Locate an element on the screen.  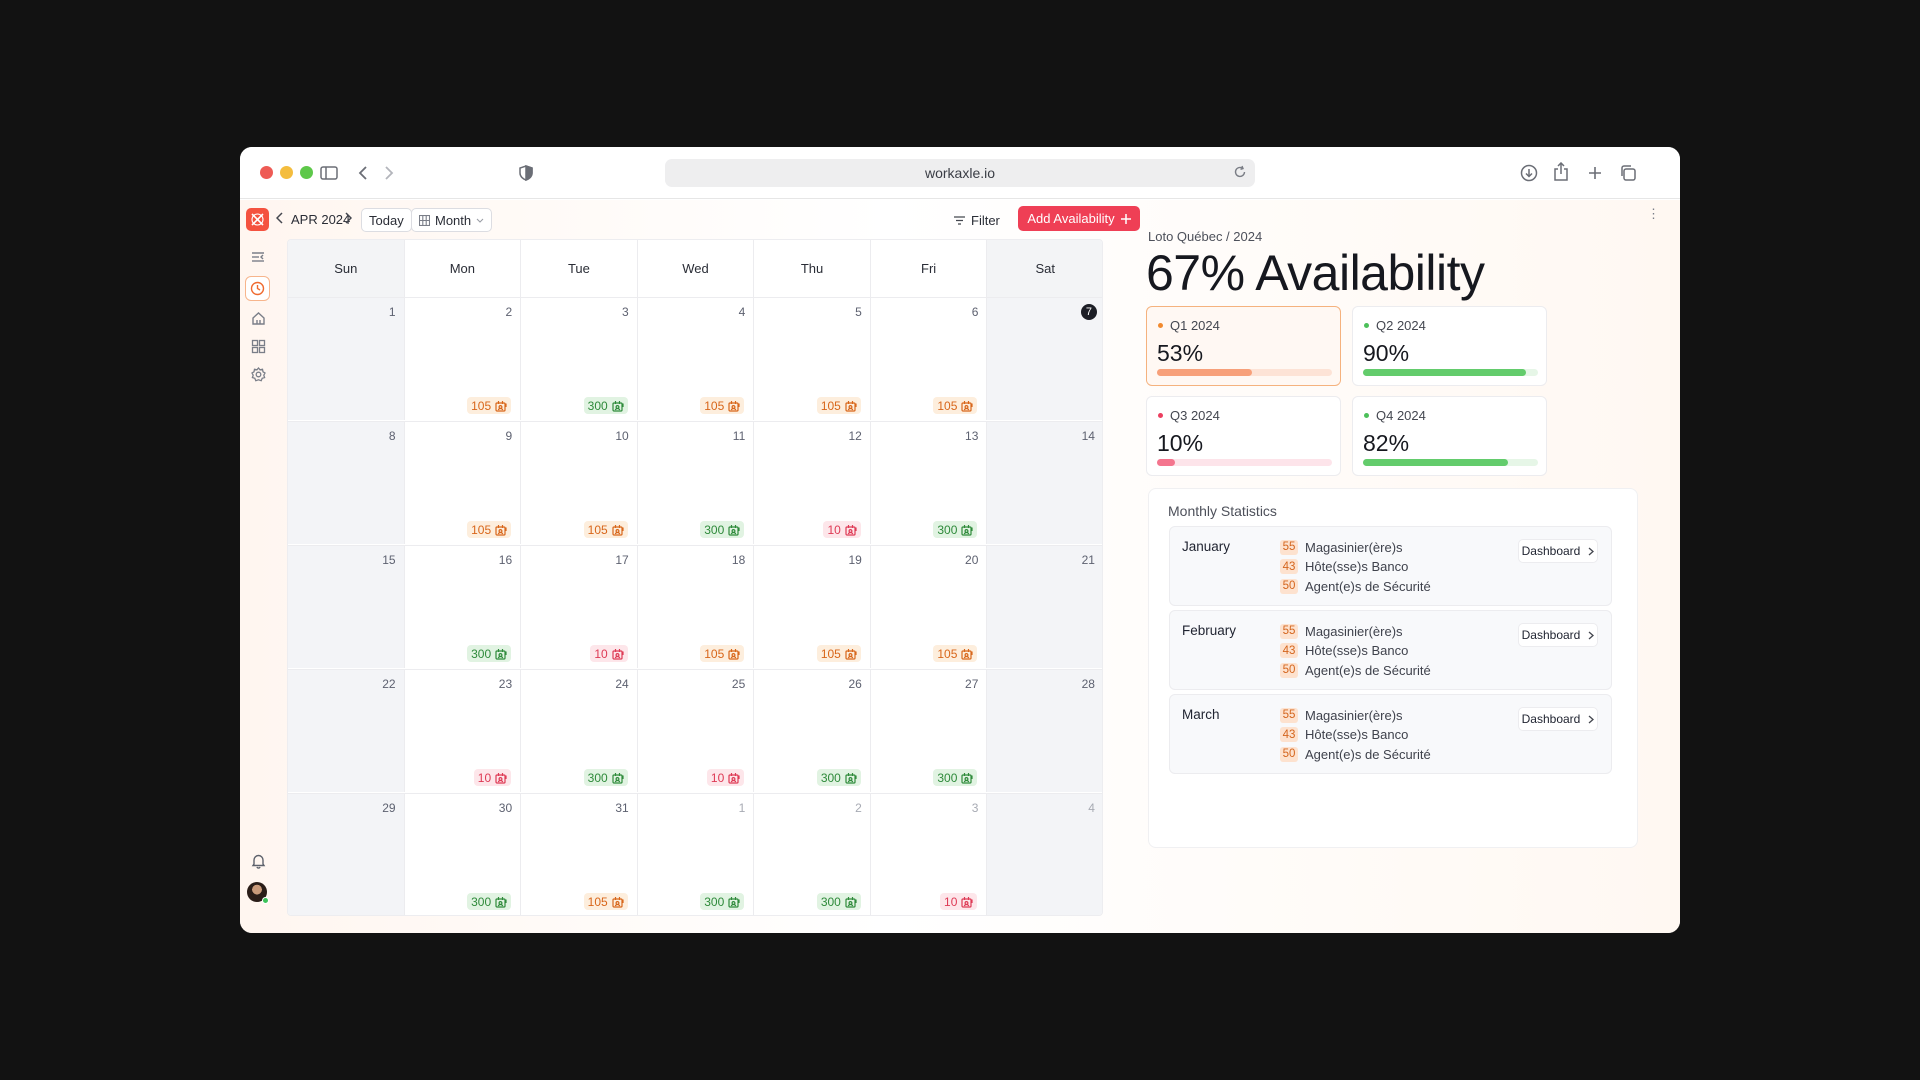
tab-overview-icon is located at coordinates (1628, 173).